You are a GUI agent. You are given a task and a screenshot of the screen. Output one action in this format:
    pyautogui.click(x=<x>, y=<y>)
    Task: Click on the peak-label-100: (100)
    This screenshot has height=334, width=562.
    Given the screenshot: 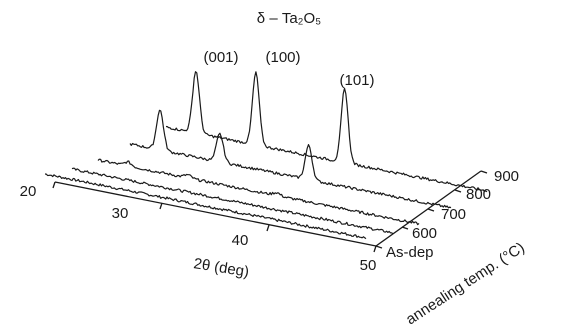 What is the action you would take?
    pyautogui.click(x=282, y=57)
    